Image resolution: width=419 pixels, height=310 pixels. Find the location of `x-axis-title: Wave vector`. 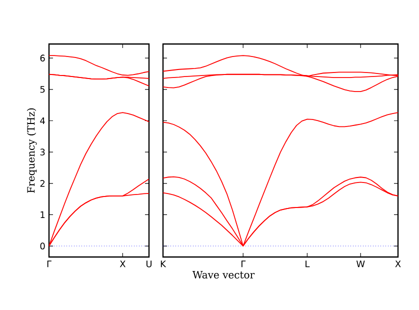

x-axis-title: Wave vector is located at coordinates (223, 274).